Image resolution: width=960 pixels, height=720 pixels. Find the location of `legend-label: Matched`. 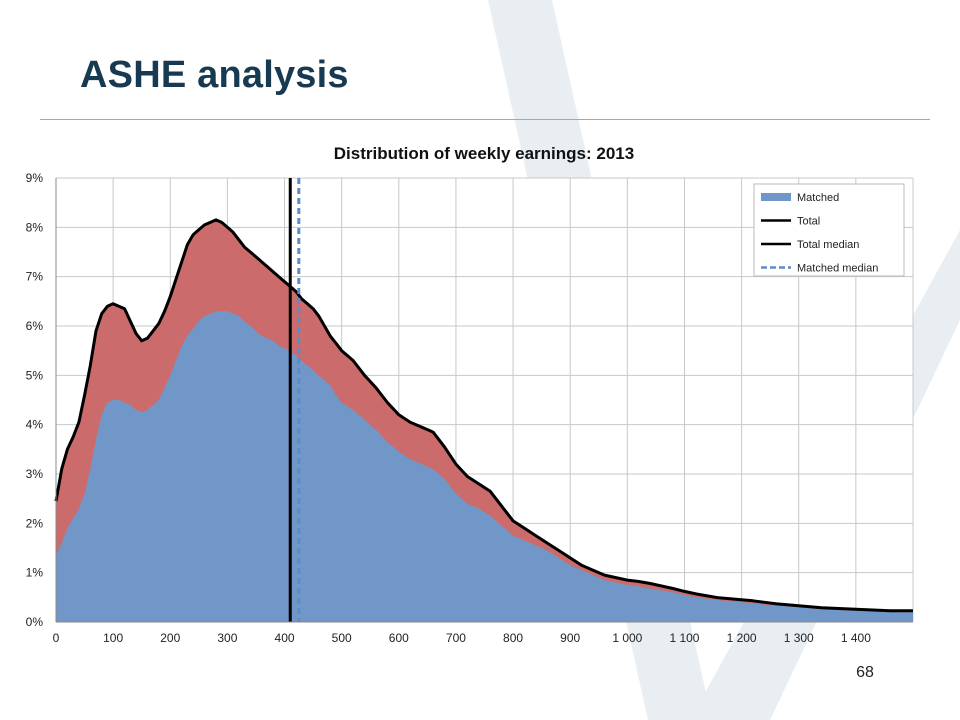

legend-label: Matched is located at coordinates (818, 198).